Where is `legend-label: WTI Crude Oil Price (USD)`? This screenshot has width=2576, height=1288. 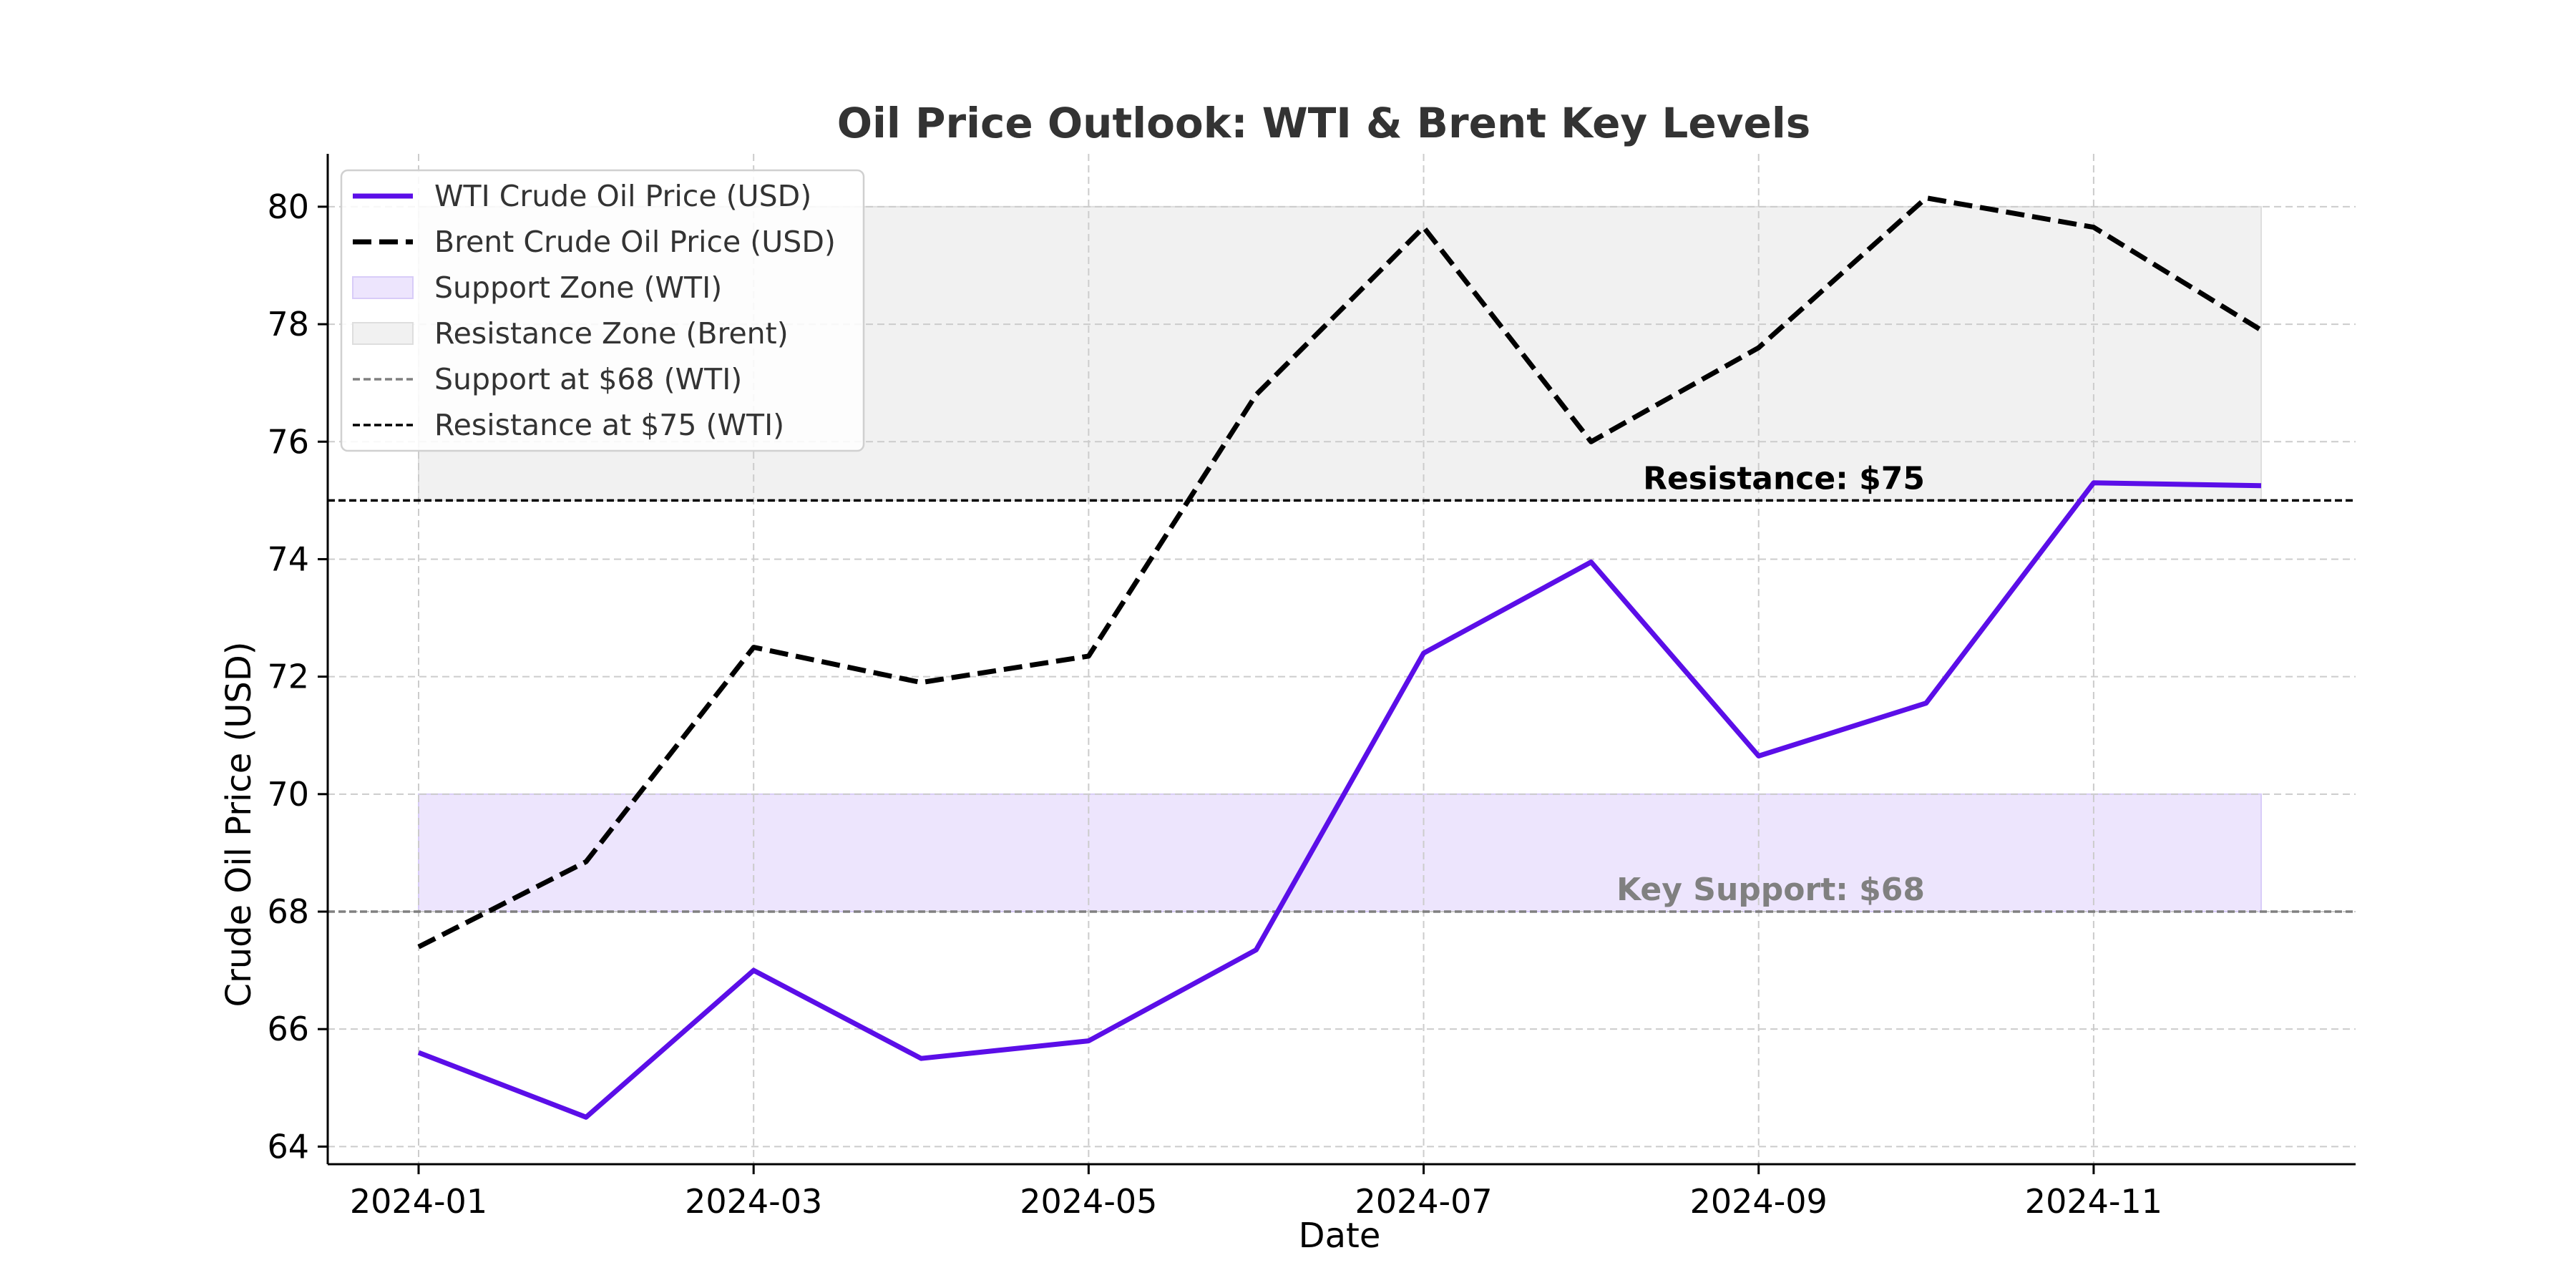
legend-label: WTI Crude Oil Price (USD) is located at coordinates (622, 196).